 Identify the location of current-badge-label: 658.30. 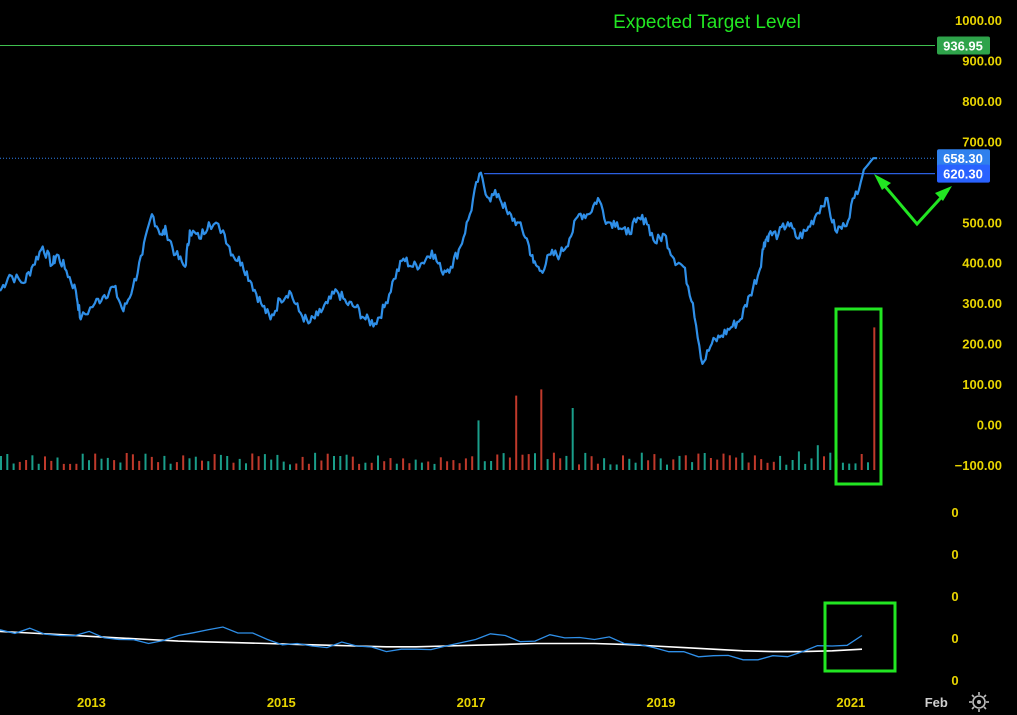
(963, 158).